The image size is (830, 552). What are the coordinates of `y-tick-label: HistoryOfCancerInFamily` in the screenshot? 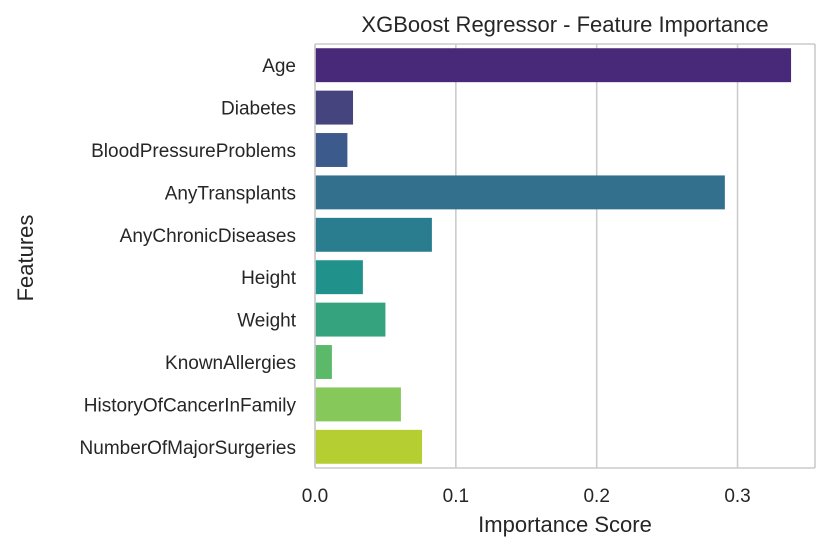 It's located at (190, 405).